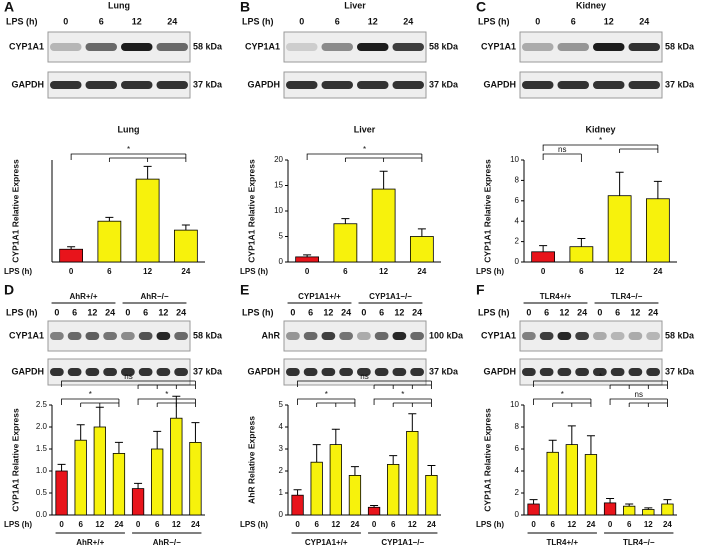 The width and height of the screenshot is (709, 560). I want to click on lps-label: LPS (h), so click(494, 312).